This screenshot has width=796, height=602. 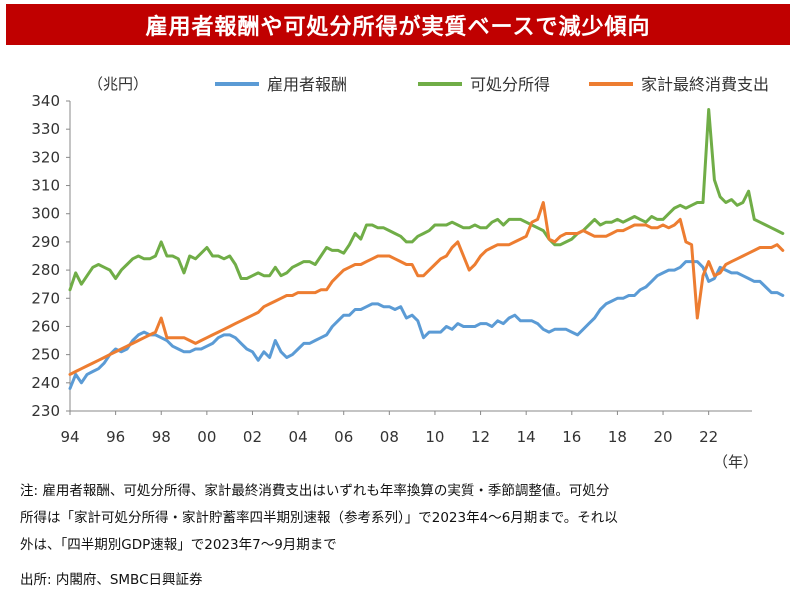 I want to click on x-tick-label: 22, so click(x=708, y=437).